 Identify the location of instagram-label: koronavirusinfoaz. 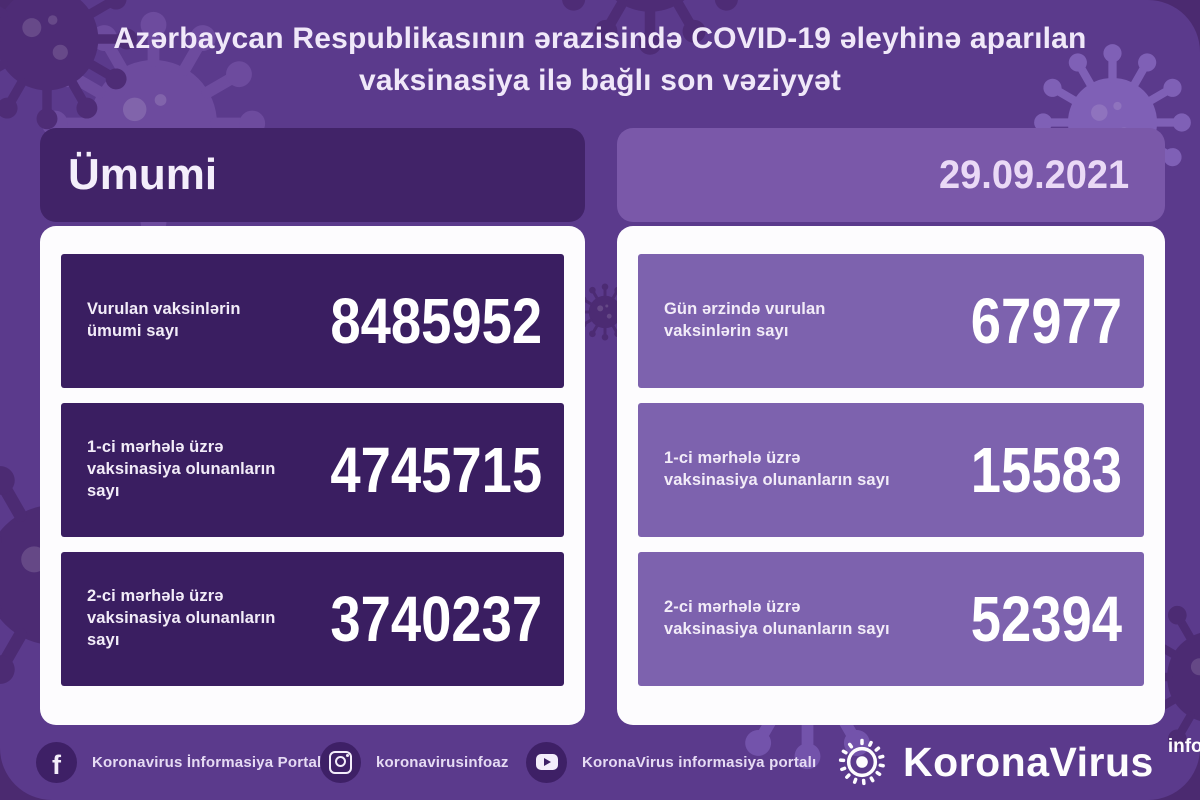
(442, 762).